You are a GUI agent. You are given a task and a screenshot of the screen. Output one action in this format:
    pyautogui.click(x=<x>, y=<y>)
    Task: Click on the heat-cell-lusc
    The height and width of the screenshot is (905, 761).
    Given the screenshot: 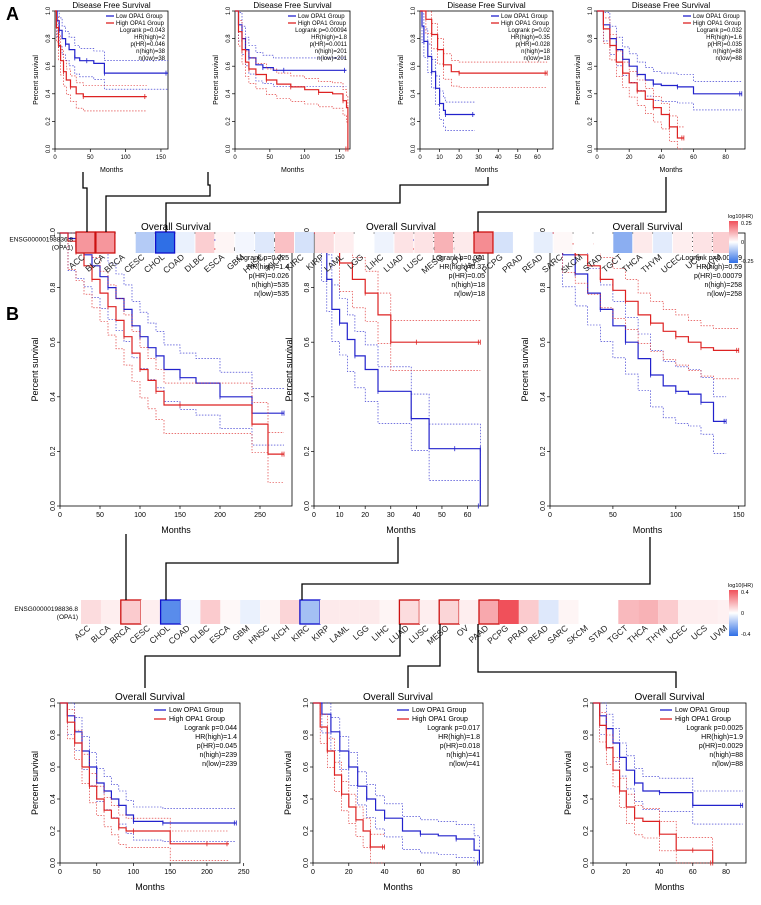 What is the action you would take?
    pyautogui.click(x=429, y=612)
    